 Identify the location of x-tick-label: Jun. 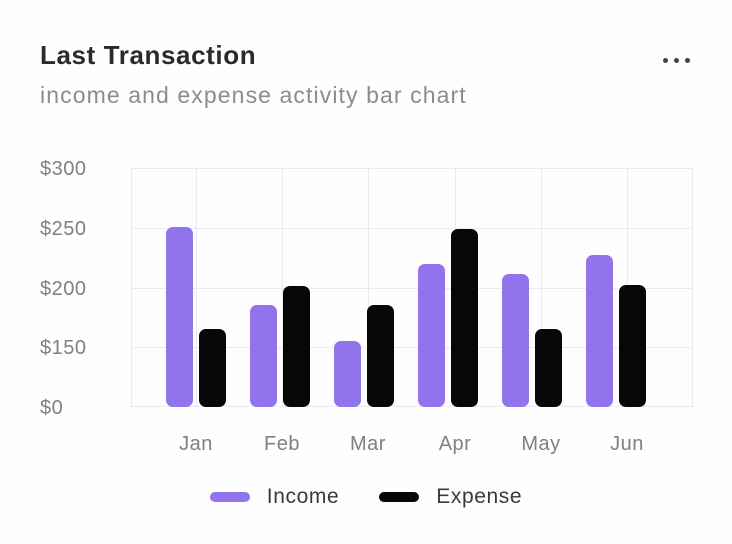
(627, 444).